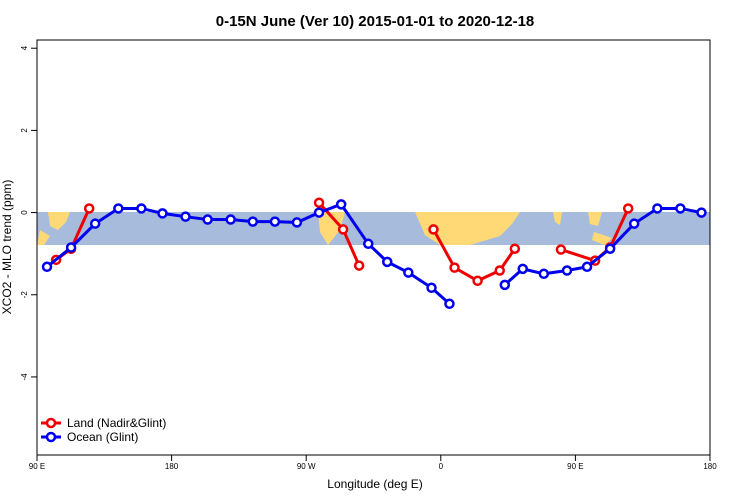 This screenshot has height=500, width=750. I want to click on legend: Land (Nadir&Glint)Ocean (Glint), so click(103, 430).